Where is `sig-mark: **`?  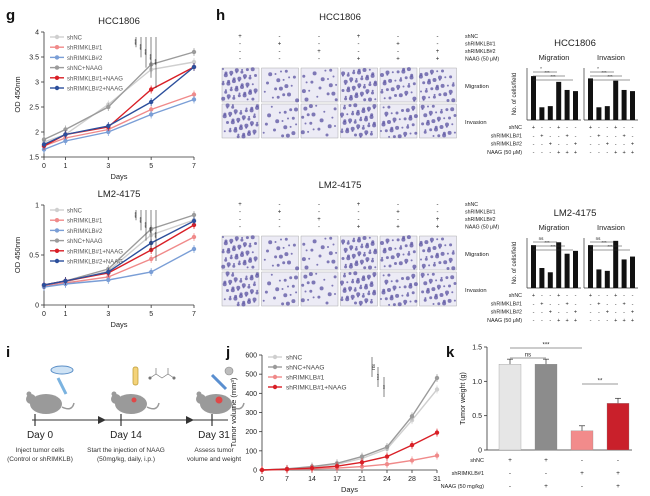 sig-mark: ** is located at coordinates (600, 382).